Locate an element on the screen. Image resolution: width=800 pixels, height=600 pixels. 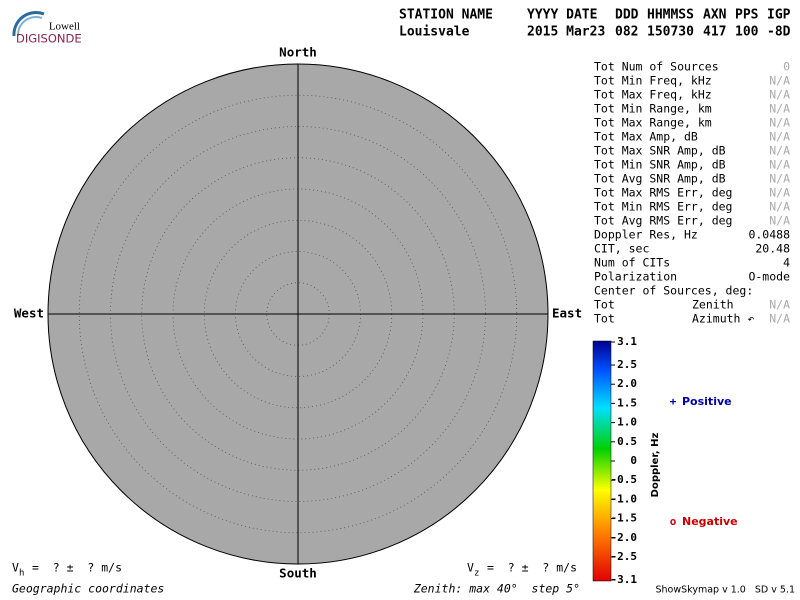
stat-value: 0 is located at coordinates (786, 67).